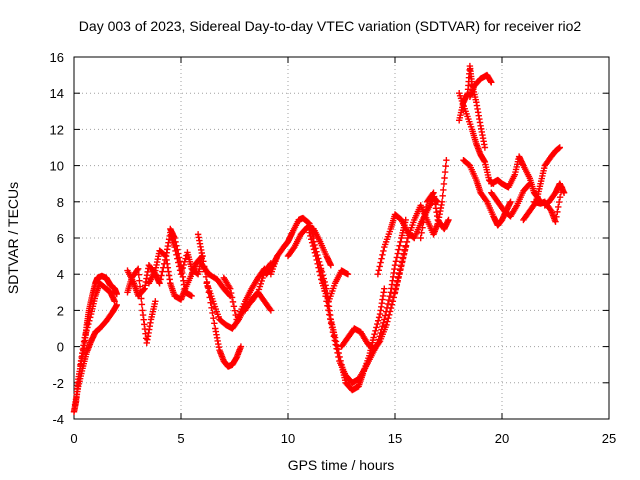 The width and height of the screenshot is (640, 480). I want to click on y-tick-label: 8, so click(60, 202).